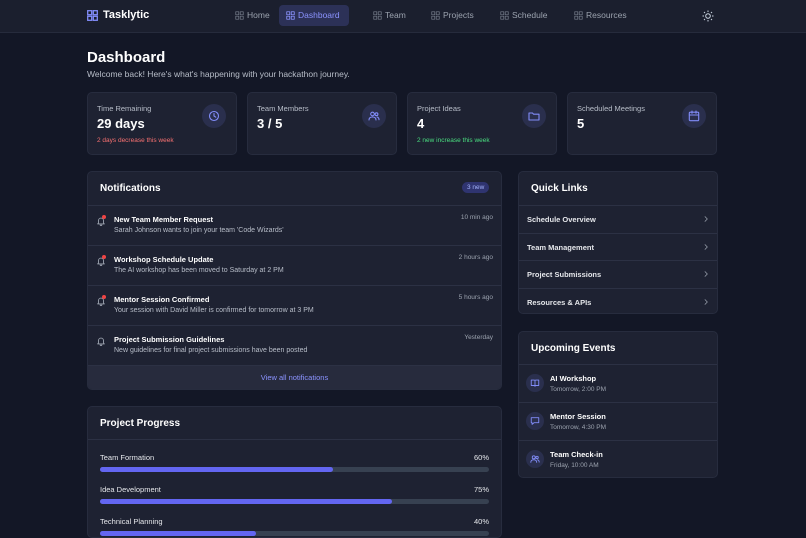 The width and height of the screenshot is (806, 538). I want to click on nav-item: Team, so click(386, 15).